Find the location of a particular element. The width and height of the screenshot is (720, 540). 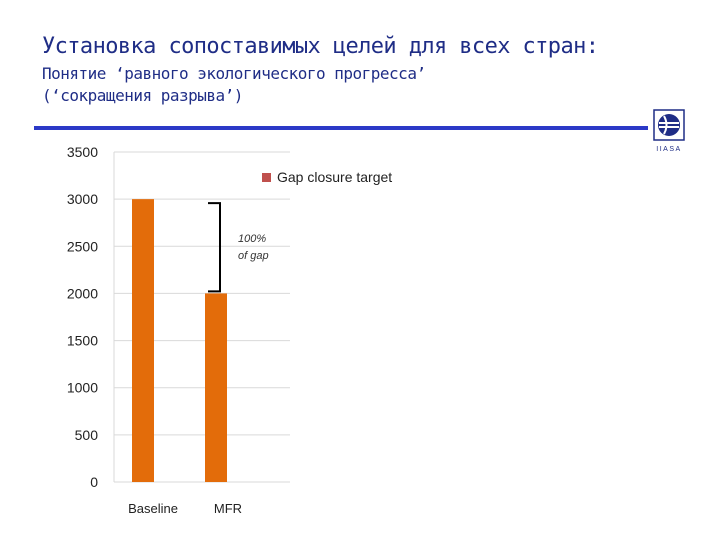

globe-icon is located at coordinates (669, 125).